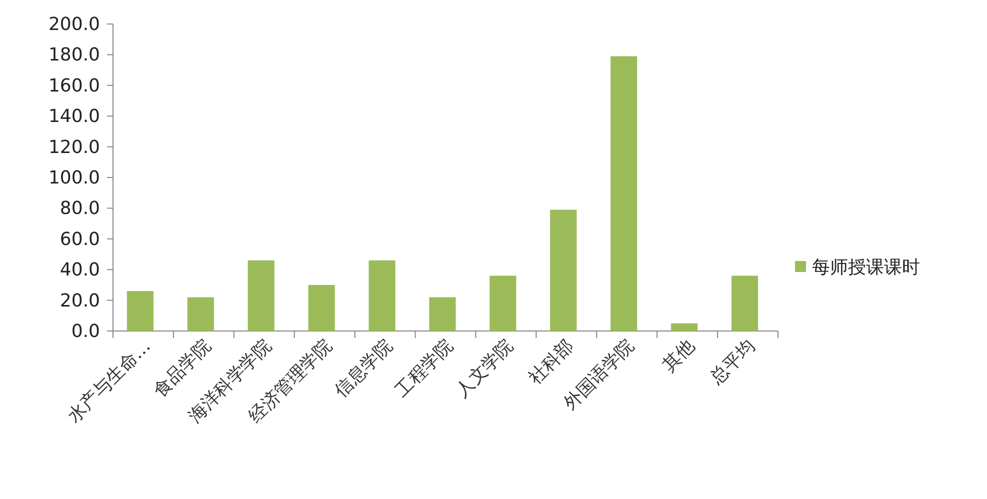 Image resolution: width=987 pixels, height=499 pixels. I want to click on y-tick-label: 0.0, so click(85, 331).